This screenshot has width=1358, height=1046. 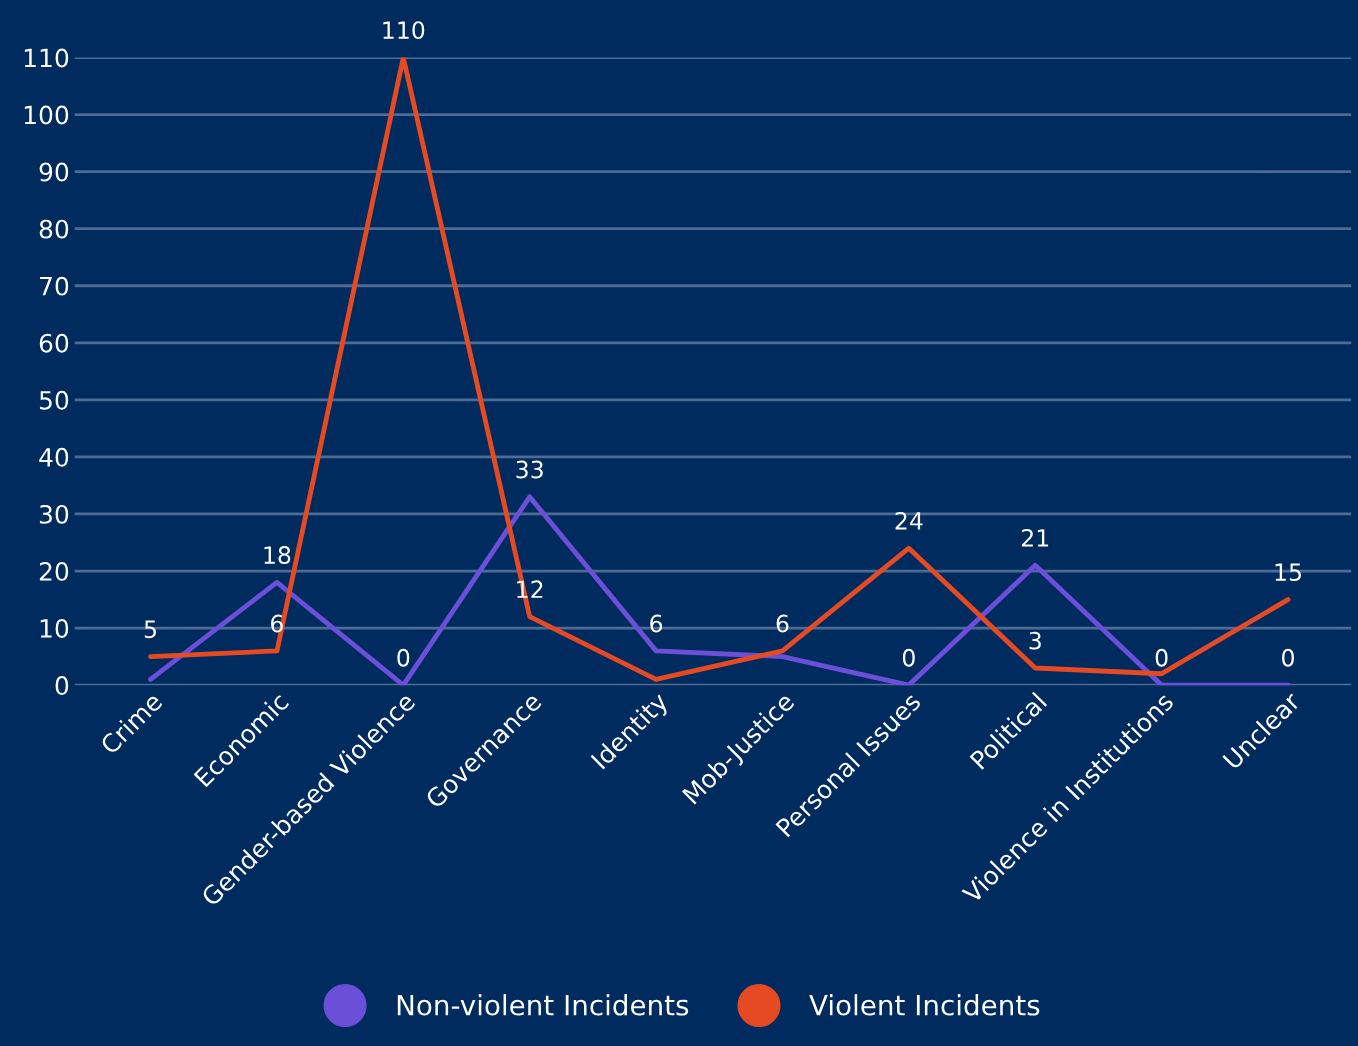 What do you see at coordinates (54, 172) in the screenshot?
I see `y-tick-label: 90` at bounding box center [54, 172].